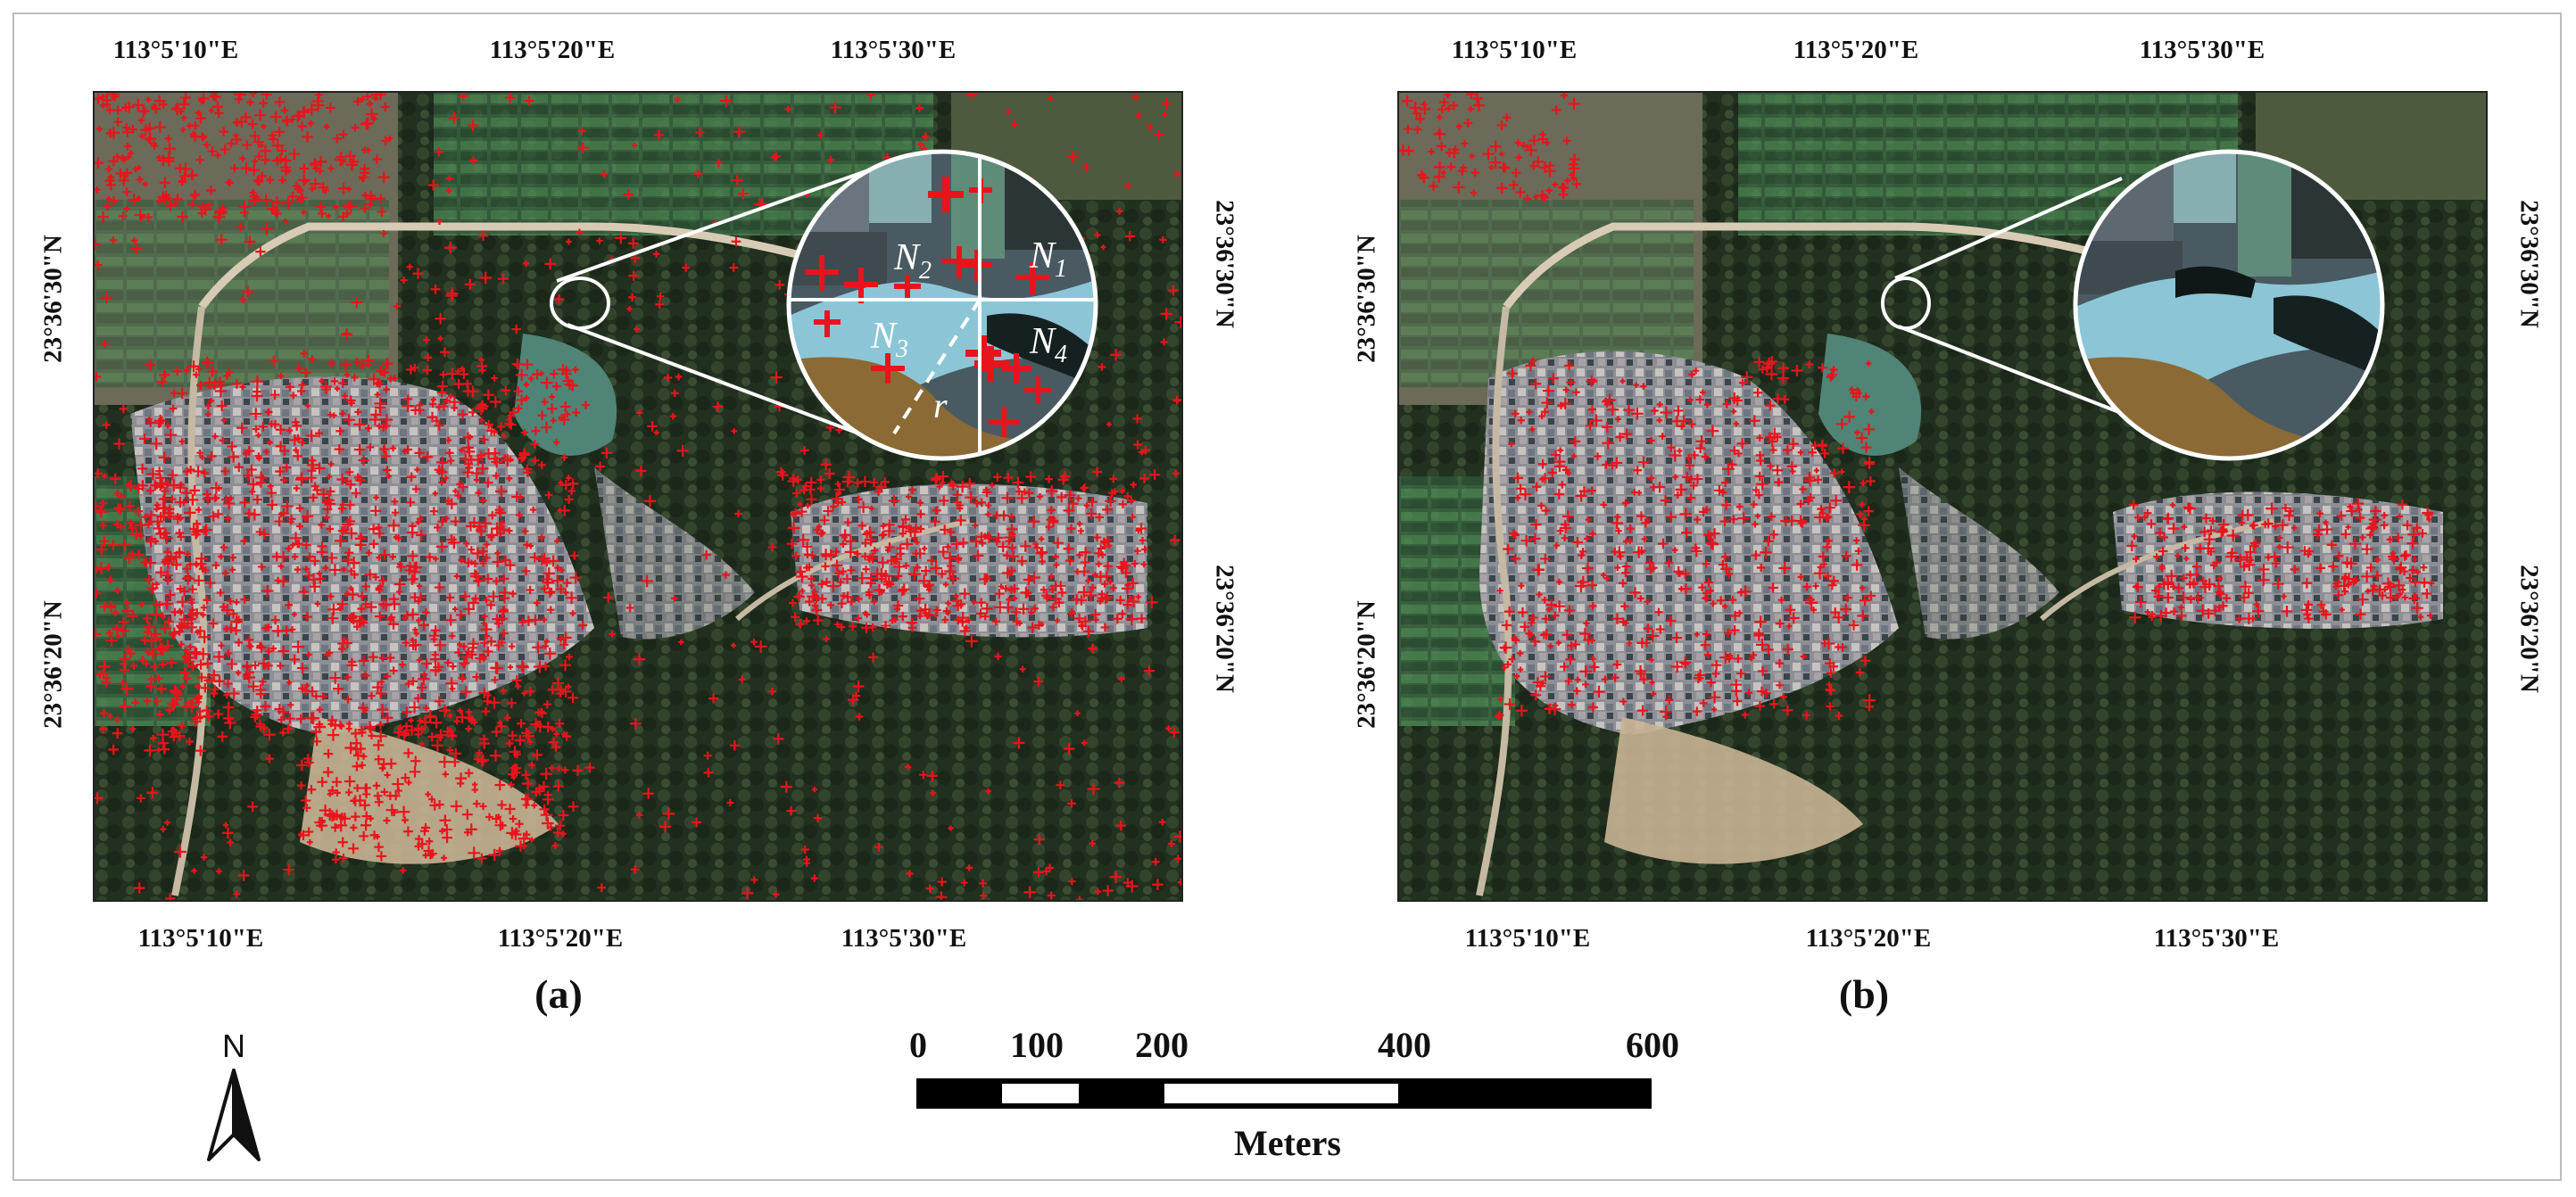  I want to click on n4-label: N4, so click(1048, 345).